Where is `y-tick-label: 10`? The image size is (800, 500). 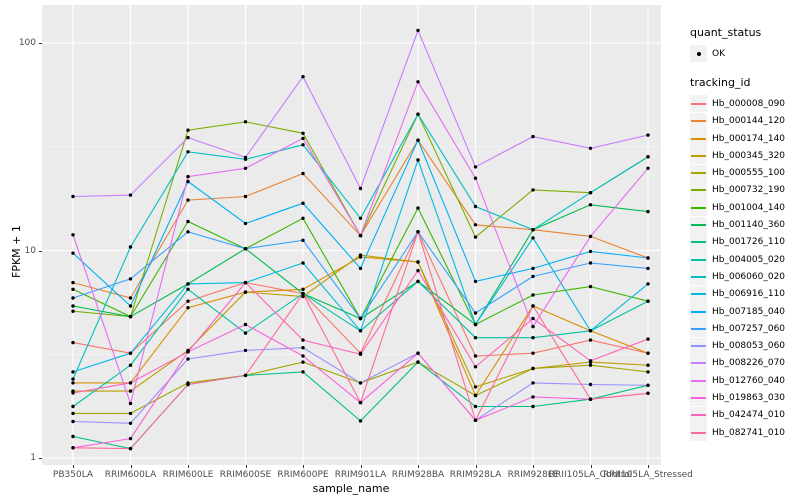 y-tick-label: 10 is located at coordinates (30, 250).